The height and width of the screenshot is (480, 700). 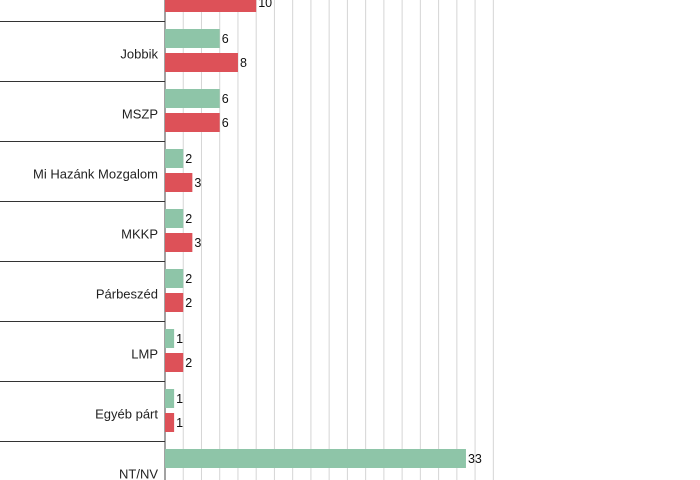 What do you see at coordinates (144, 353) in the screenshot?
I see `category-label: LMP` at bounding box center [144, 353].